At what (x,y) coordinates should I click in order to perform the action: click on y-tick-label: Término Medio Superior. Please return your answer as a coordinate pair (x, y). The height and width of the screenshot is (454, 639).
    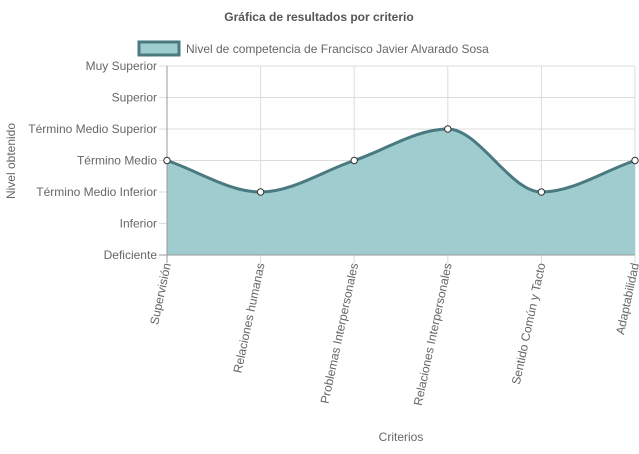
    Looking at the image, I should click on (92, 129).